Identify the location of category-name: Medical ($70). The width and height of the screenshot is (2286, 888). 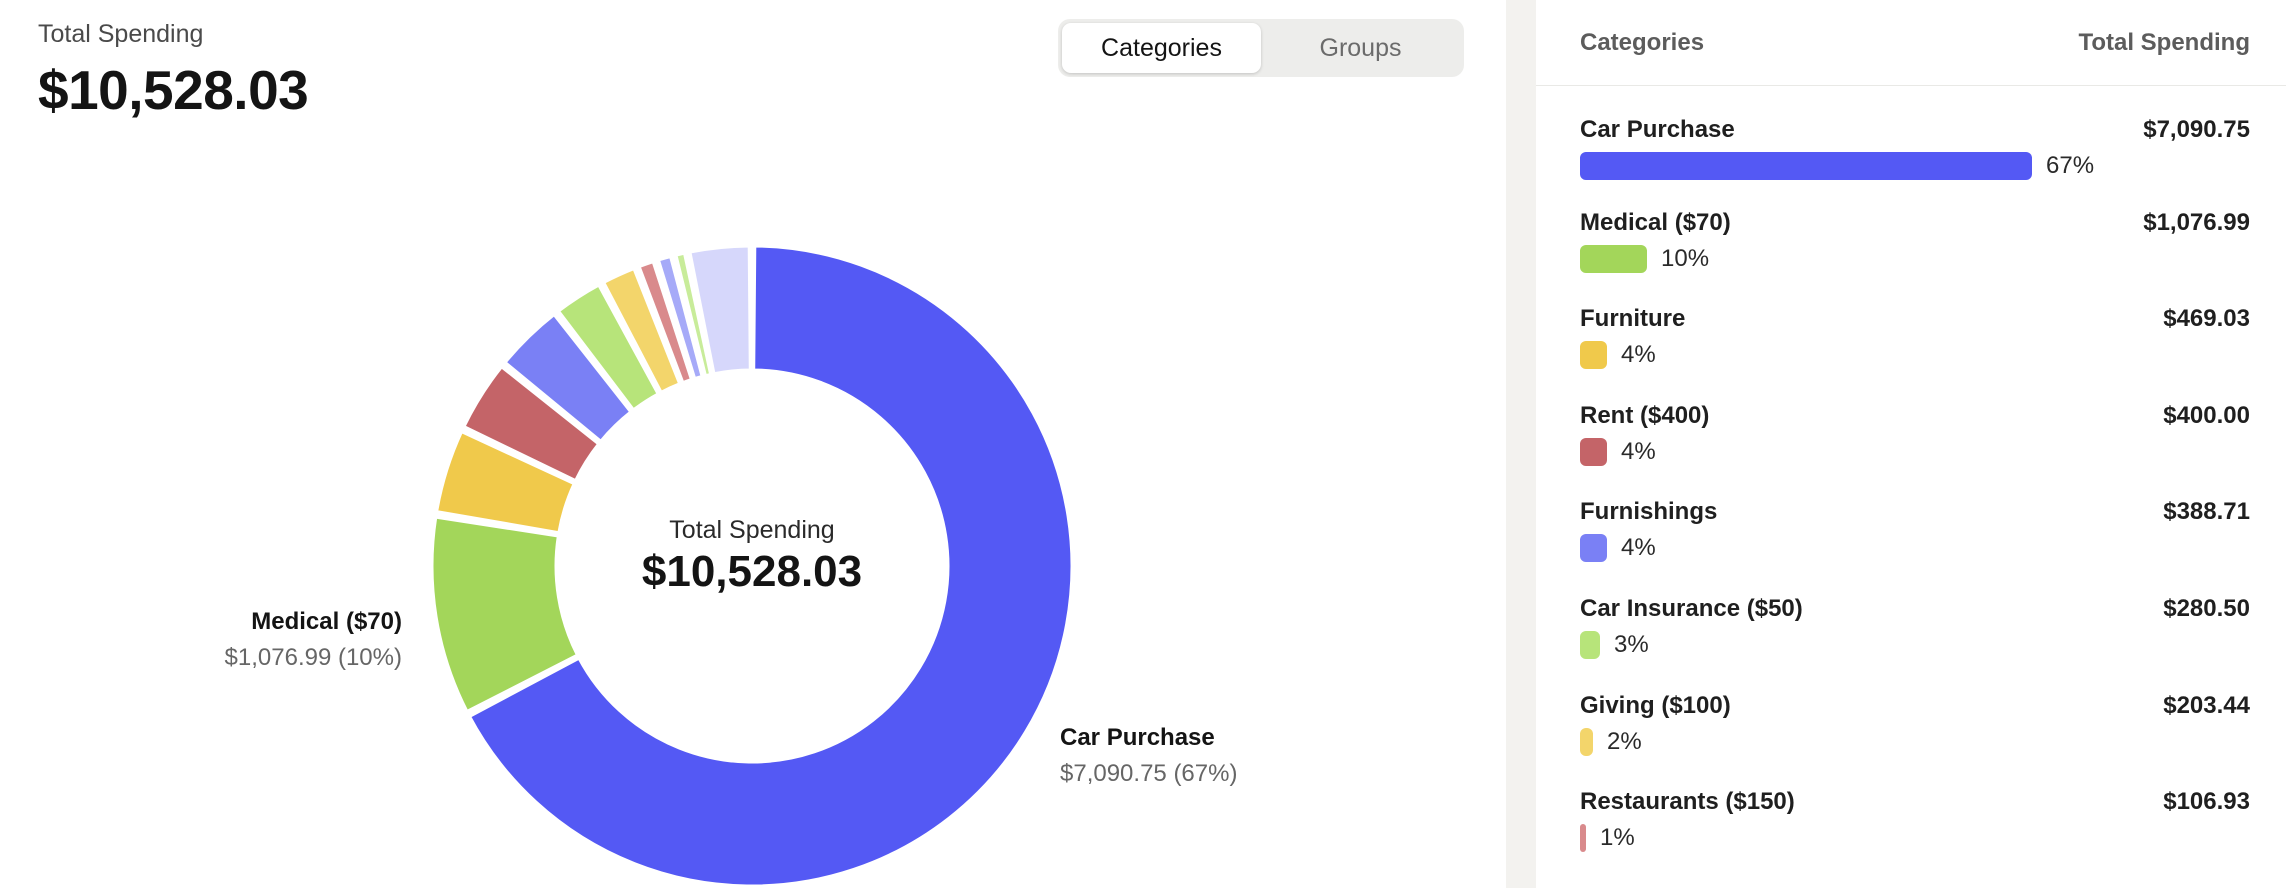
(1655, 222).